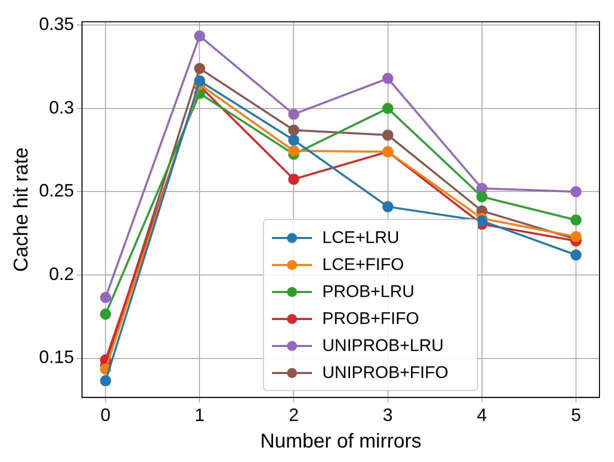  I want to click on legend-label: UNIPROB+FIFO, so click(385, 372).